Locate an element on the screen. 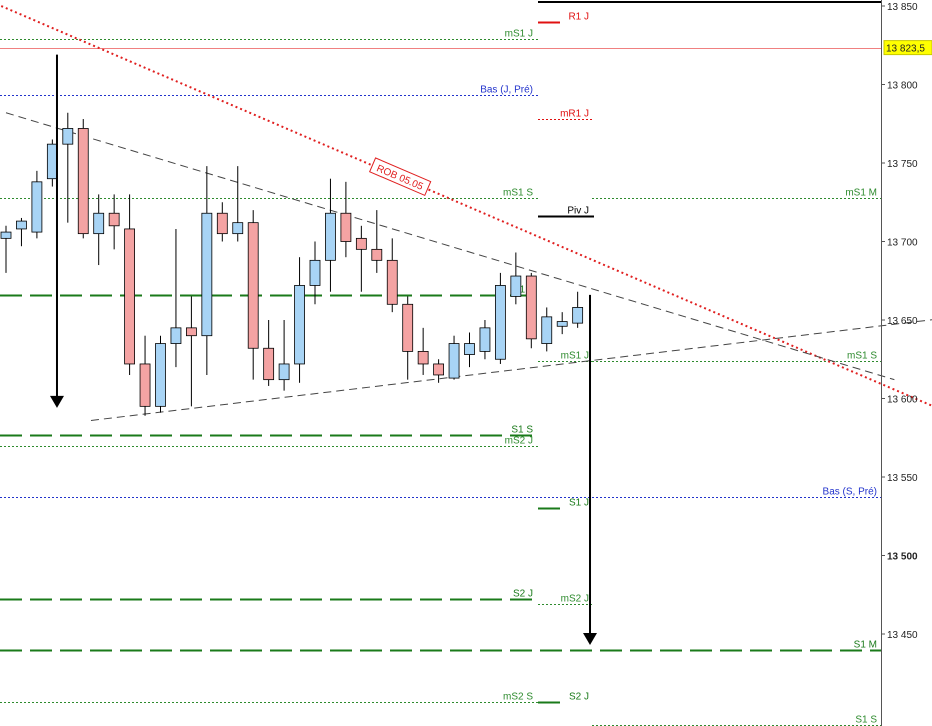 The width and height of the screenshot is (932, 726). last-price-label: 13 823,5 is located at coordinates (905, 49).